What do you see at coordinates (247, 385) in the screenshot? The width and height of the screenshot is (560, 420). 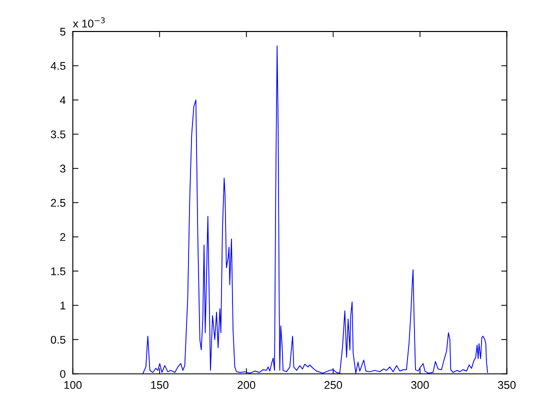 I see `x-tick-label: 200` at bounding box center [247, 385].